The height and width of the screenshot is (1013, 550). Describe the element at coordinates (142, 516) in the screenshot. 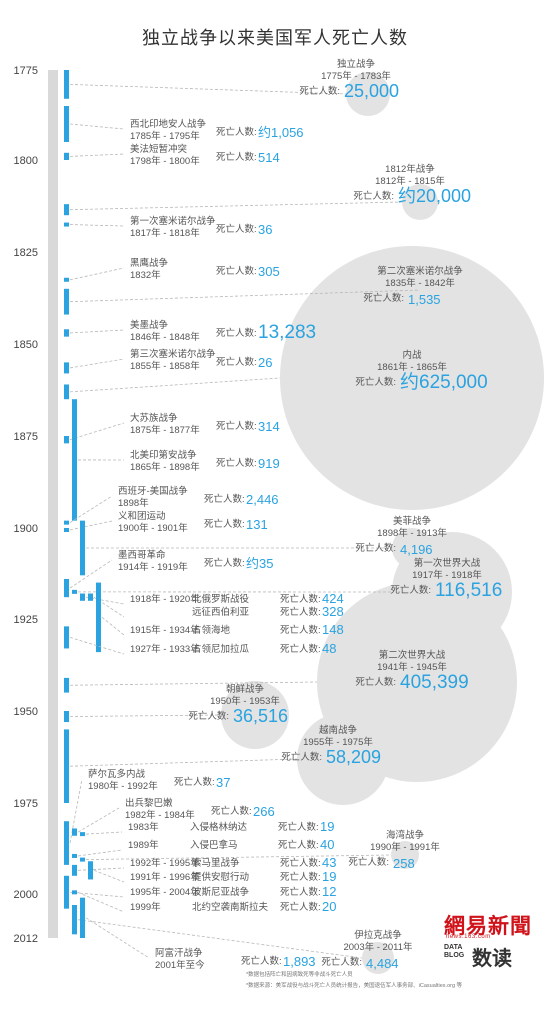

I see `war-name: 义和团运动` at that location.